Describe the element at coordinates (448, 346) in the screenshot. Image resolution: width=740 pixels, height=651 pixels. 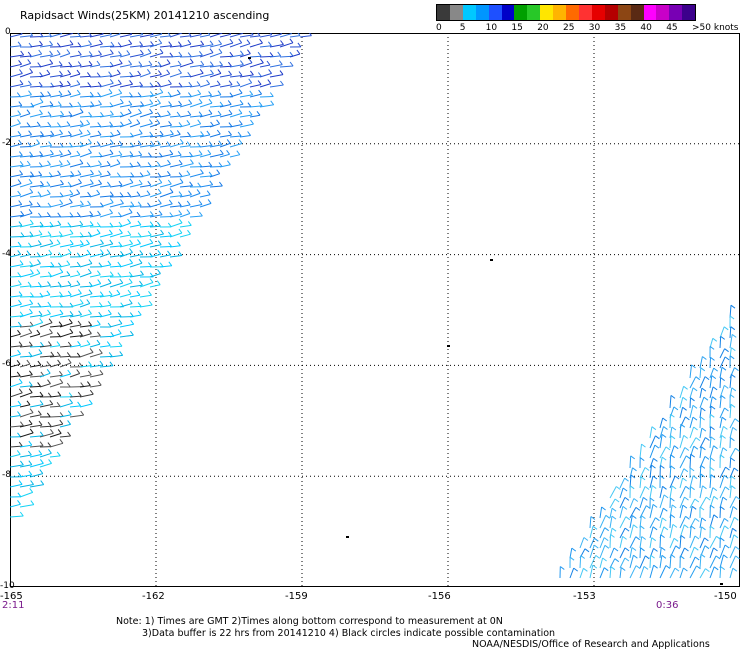
I see `island-marker` at that location.